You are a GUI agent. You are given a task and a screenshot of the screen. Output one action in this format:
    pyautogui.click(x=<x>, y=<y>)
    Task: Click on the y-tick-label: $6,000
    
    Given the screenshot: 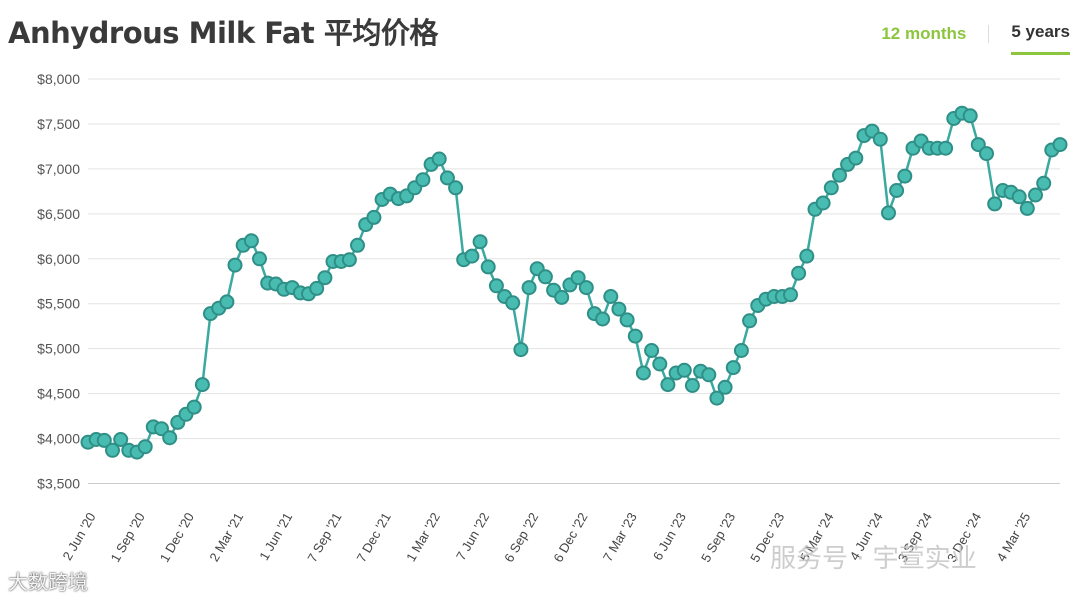 What is the action you would take?
    pyautogui.click(x=58, y=259)
    